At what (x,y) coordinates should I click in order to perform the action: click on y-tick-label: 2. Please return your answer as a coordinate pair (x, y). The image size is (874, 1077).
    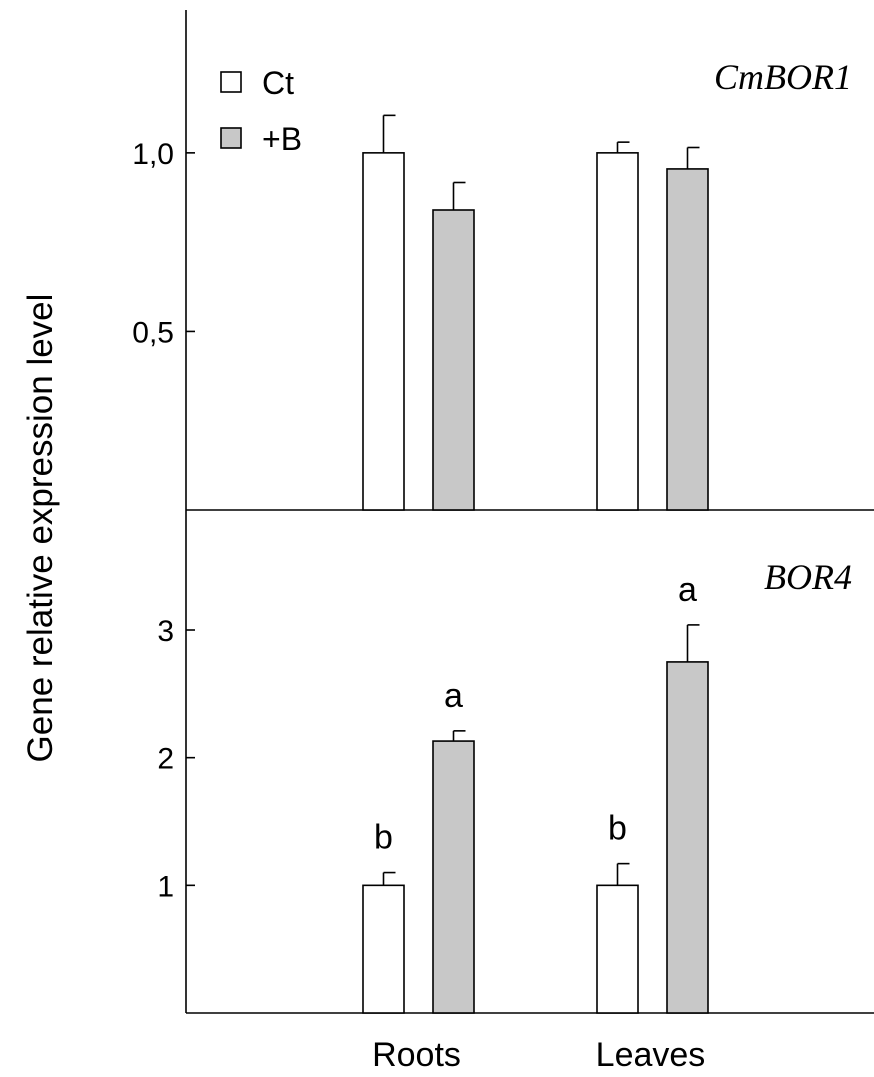
    Looking at the image, I should click on (165, 759).